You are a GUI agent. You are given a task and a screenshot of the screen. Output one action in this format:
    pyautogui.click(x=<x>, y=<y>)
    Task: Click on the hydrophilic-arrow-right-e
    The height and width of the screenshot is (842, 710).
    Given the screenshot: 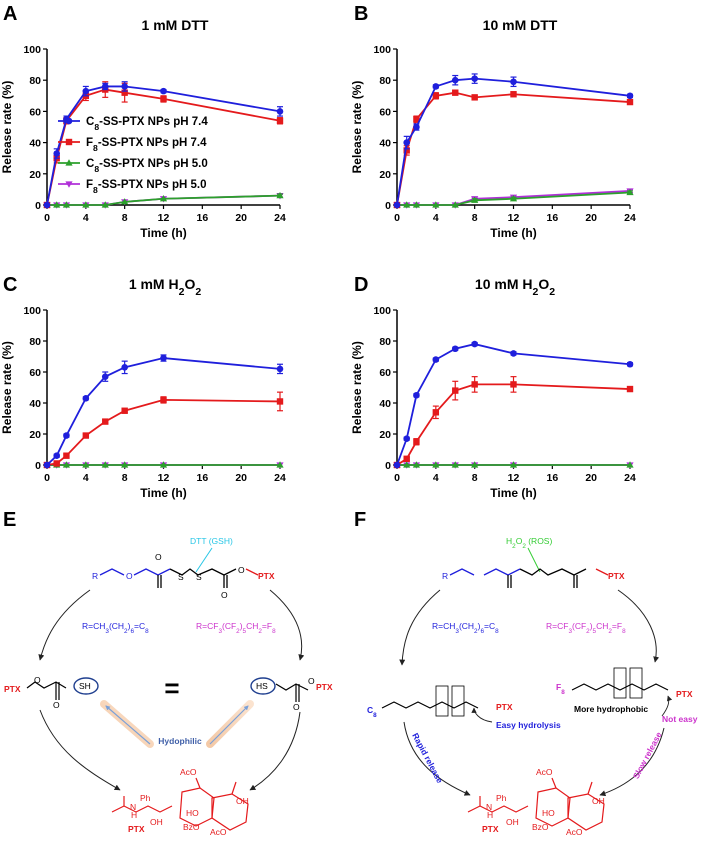 What is the action you would take?
    pyautogui.click(x=229, y=725)
    